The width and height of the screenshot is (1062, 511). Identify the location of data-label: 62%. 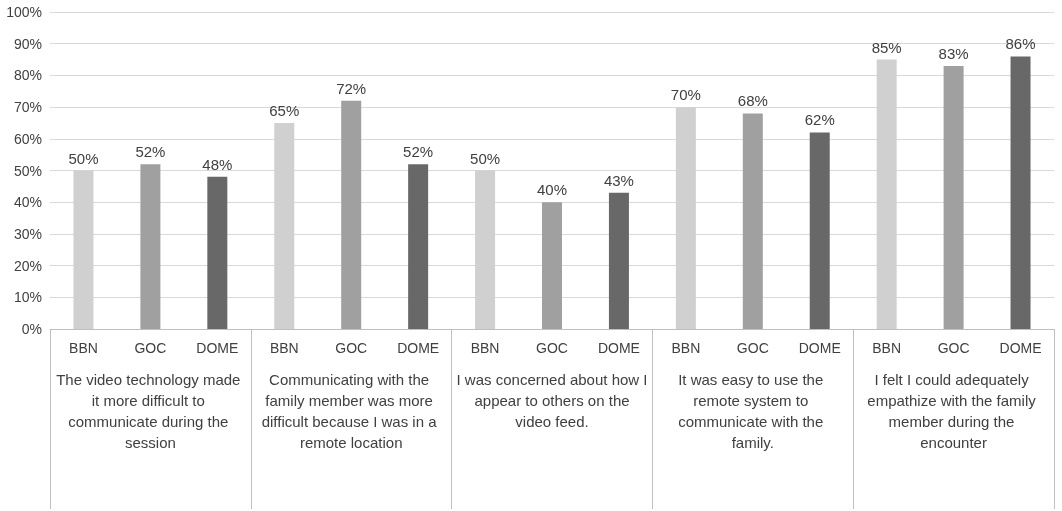
(819, 120).